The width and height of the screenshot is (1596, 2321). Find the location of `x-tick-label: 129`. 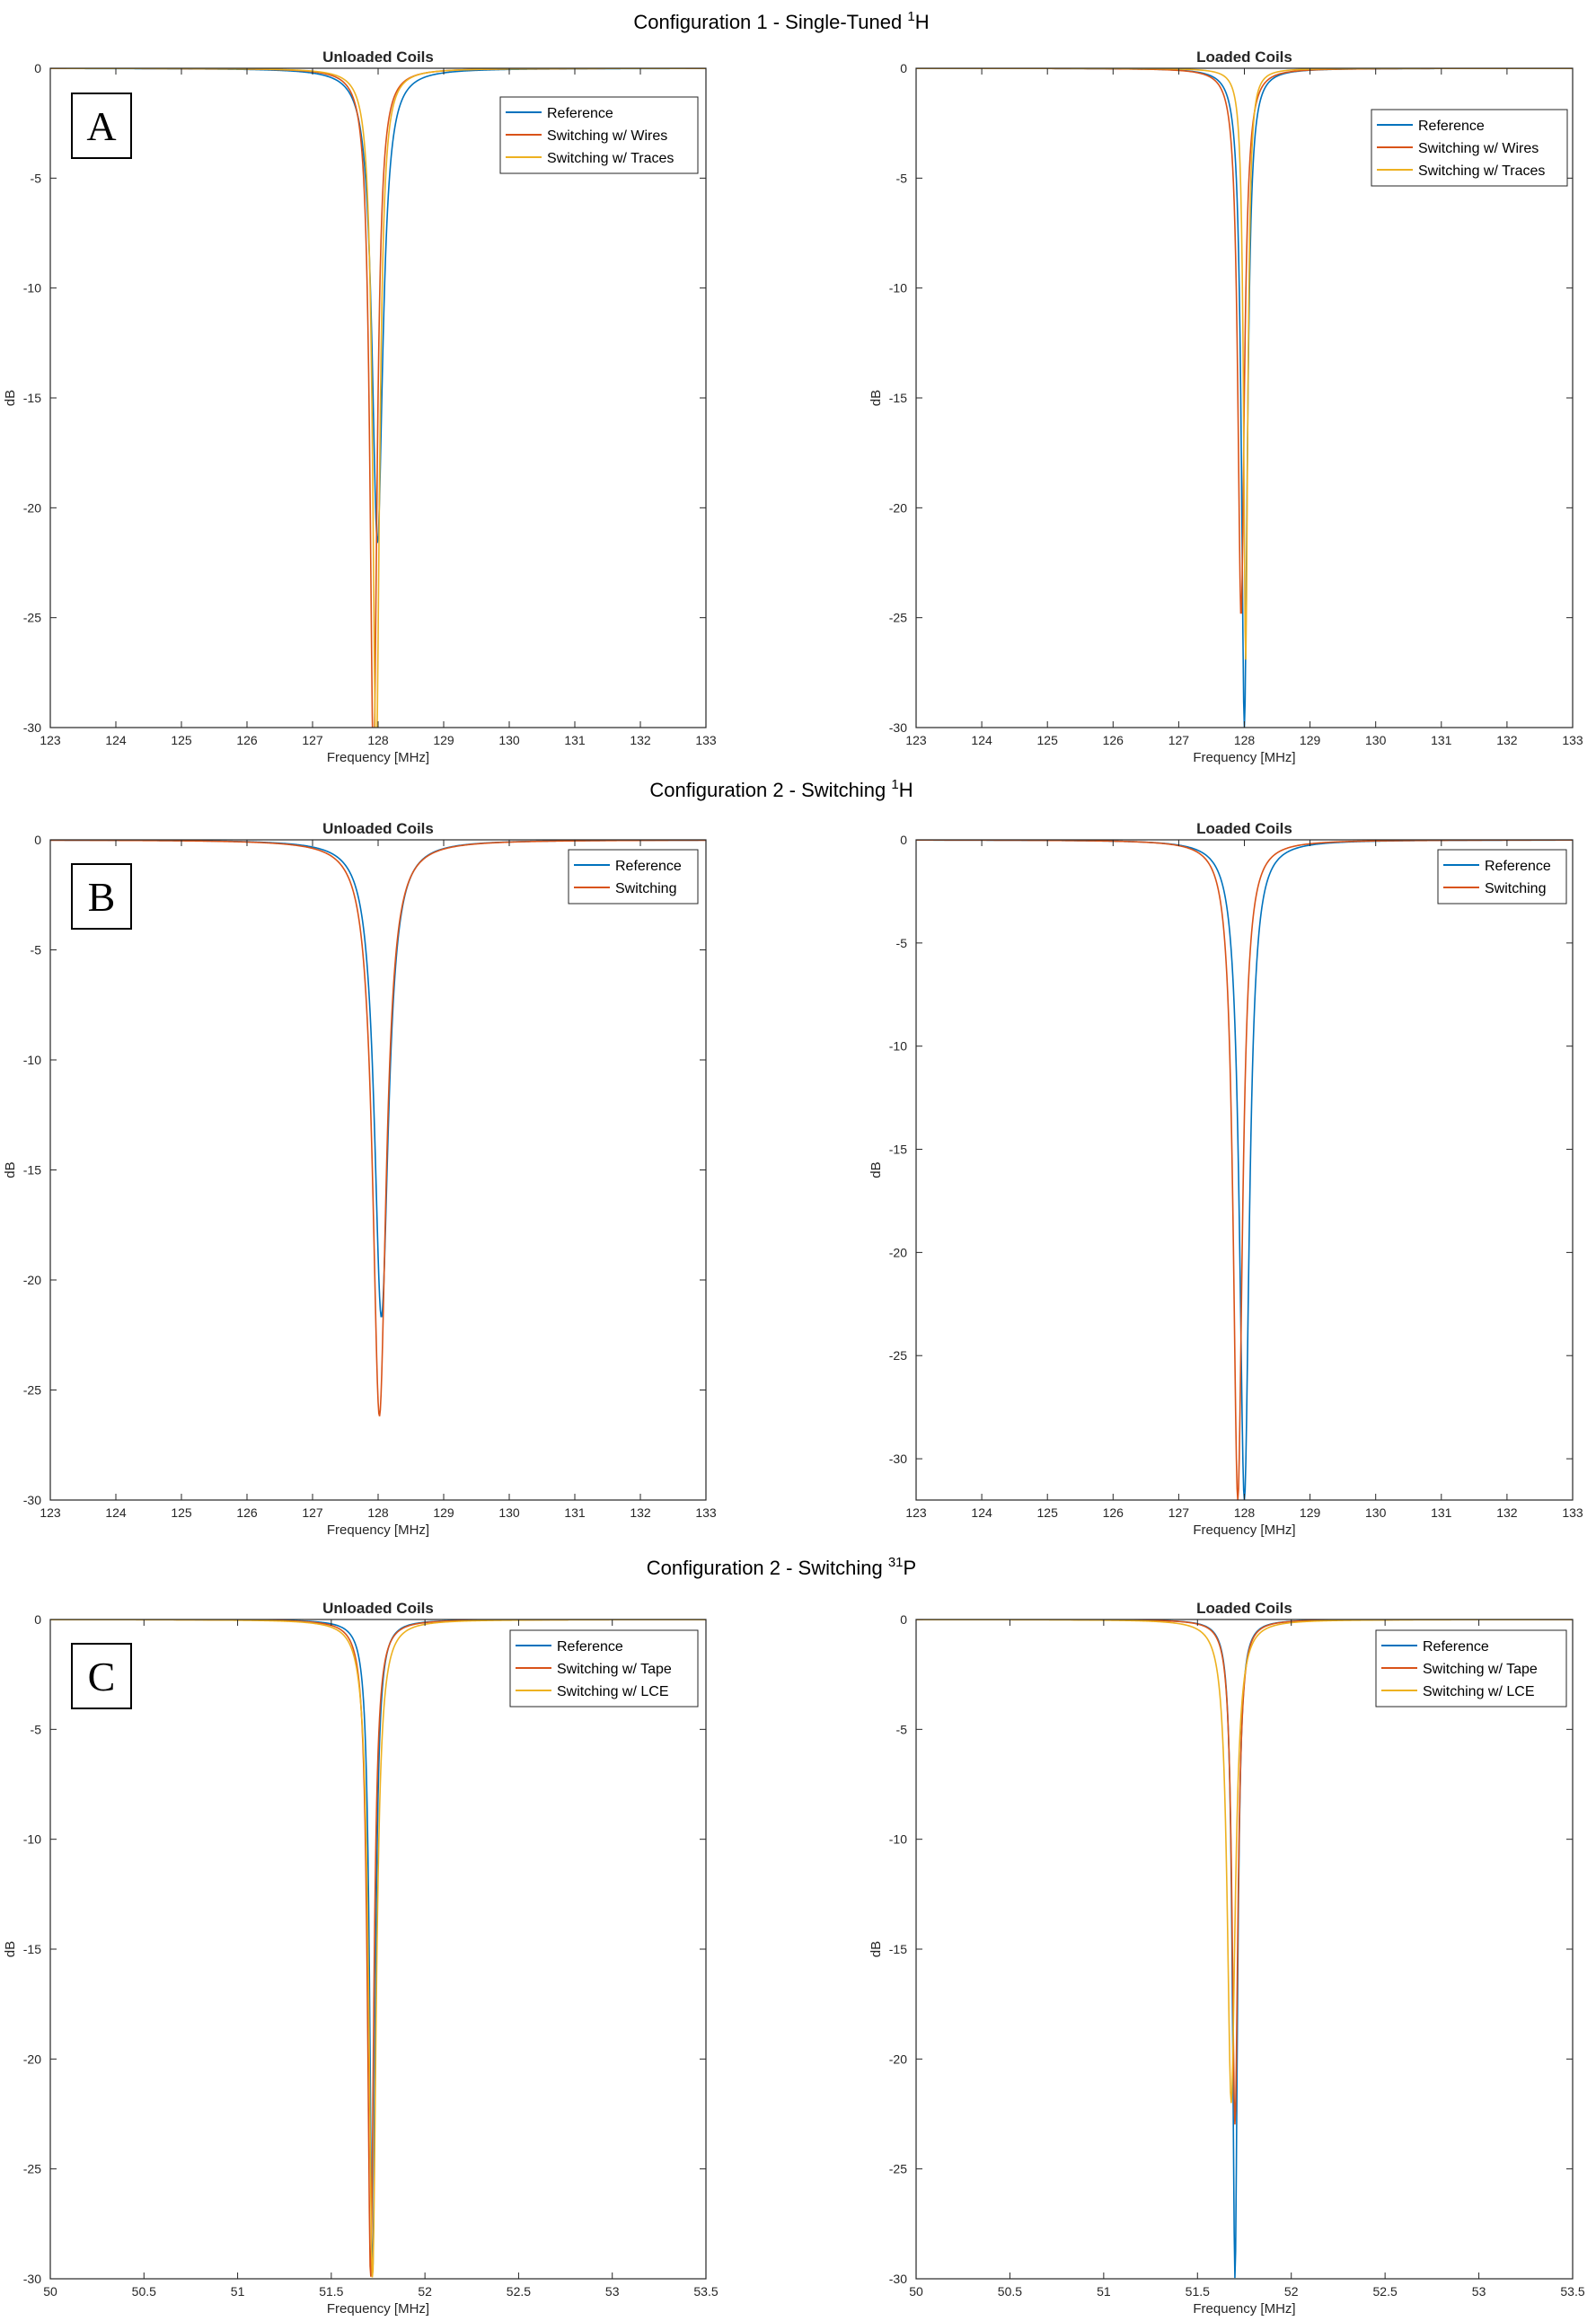

x-tick-label: 129 is located at coordinates (443, 740).